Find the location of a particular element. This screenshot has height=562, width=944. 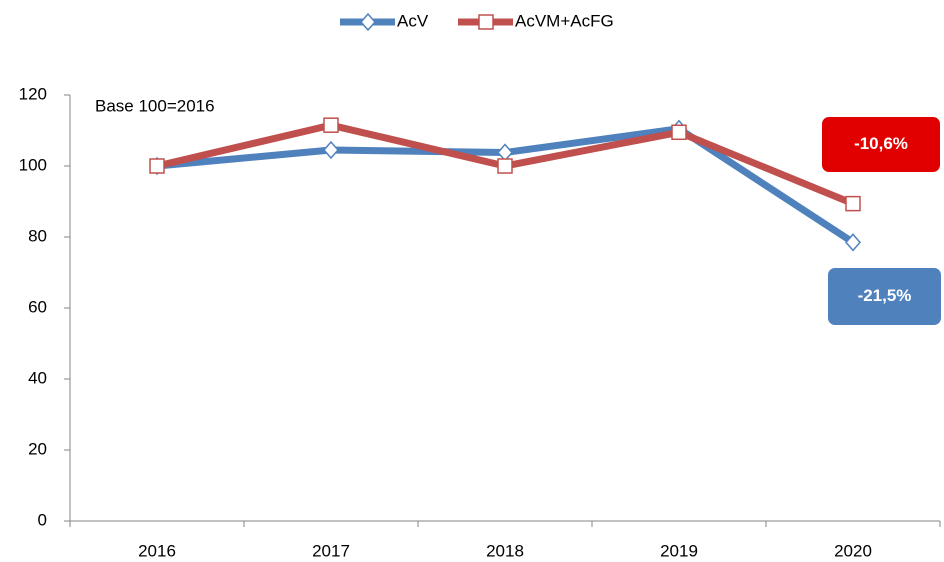

y-tick-label: 40 is located at coordinates (37, 377).